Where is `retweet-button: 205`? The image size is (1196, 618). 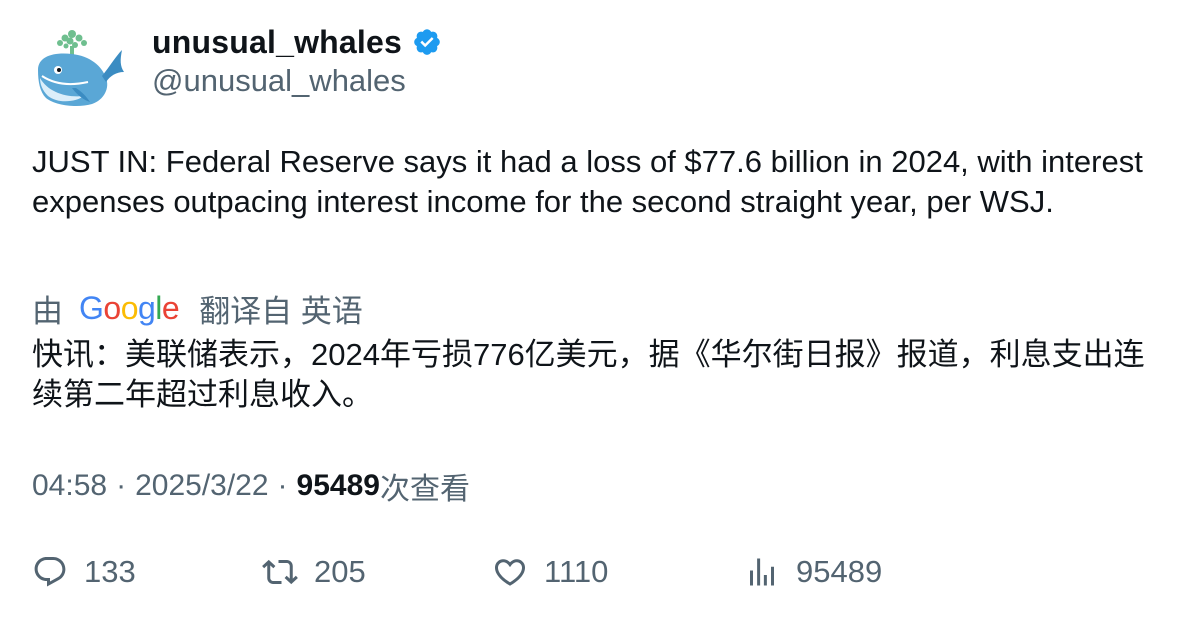
retweet-button: 205 is located at coordinates (377, 572).